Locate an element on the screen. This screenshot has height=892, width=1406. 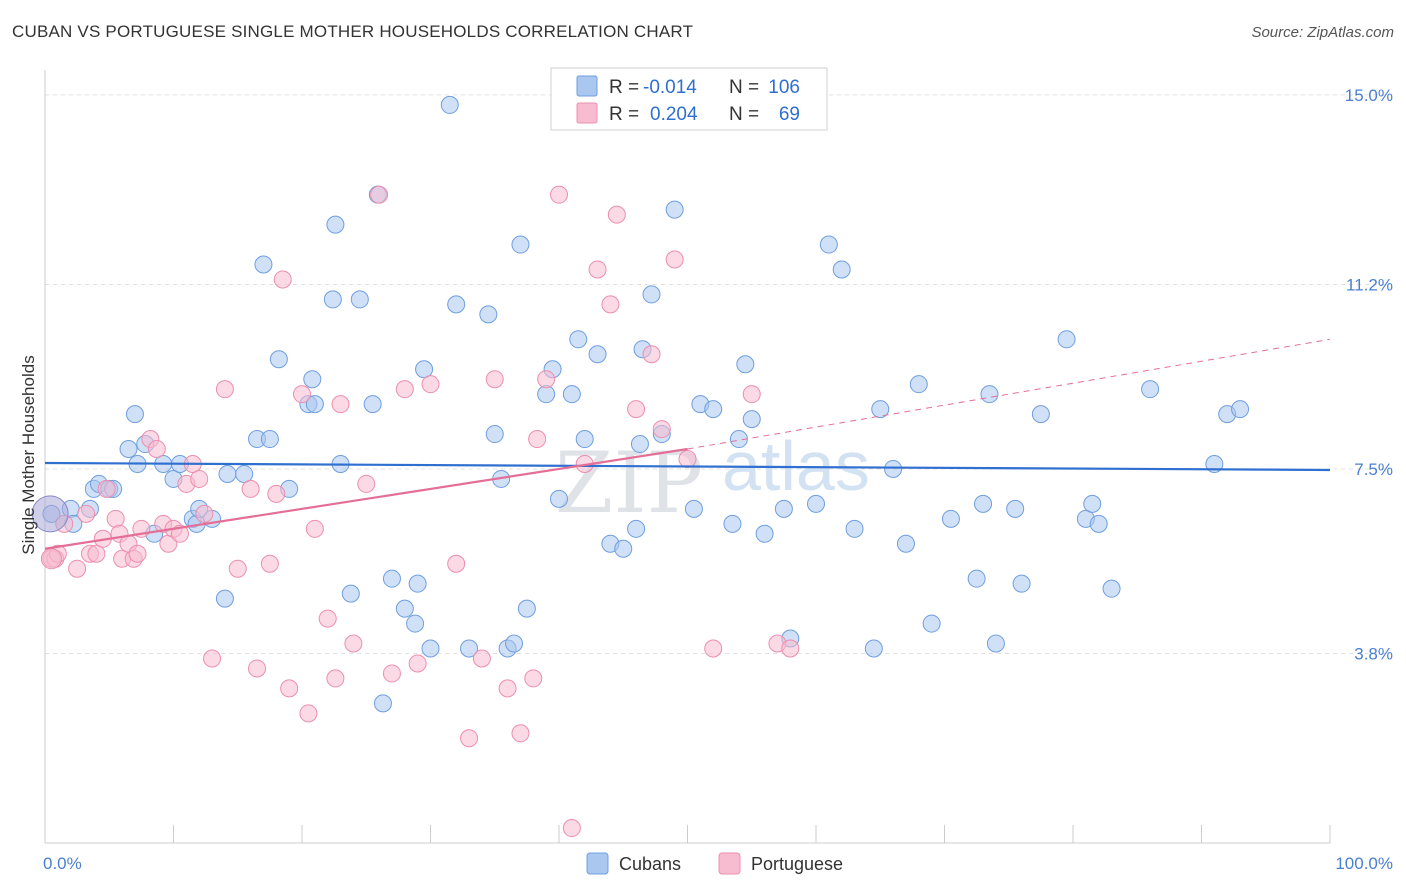
legend-r-value-portuguese: 0.204 is located at coordinates (674, 114).